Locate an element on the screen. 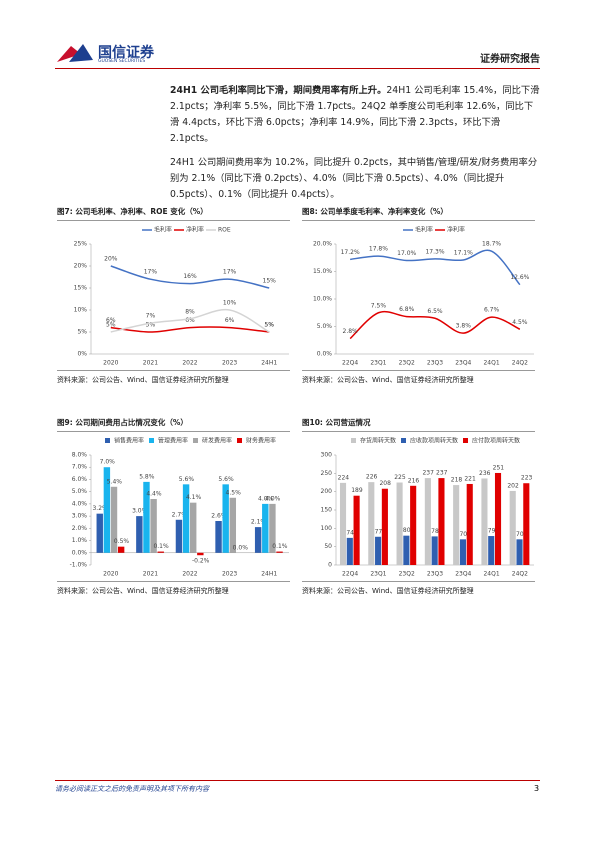  data-label: 80 is located at coordinates (407, 530).